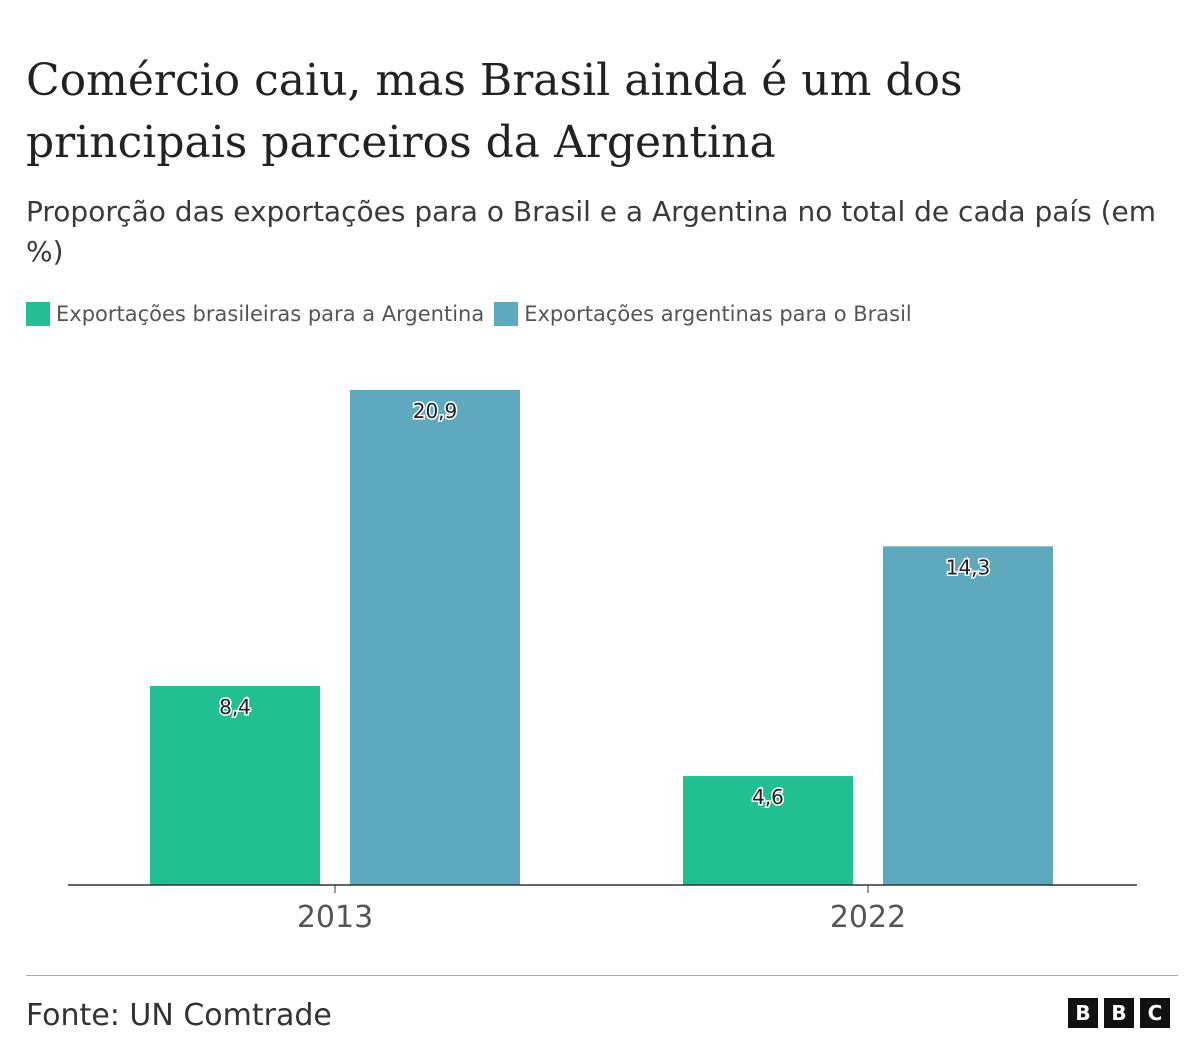 The width and height of the screenshot is (1200, 1061). I want to click on bar-2013-argentina, so click(435, 637).